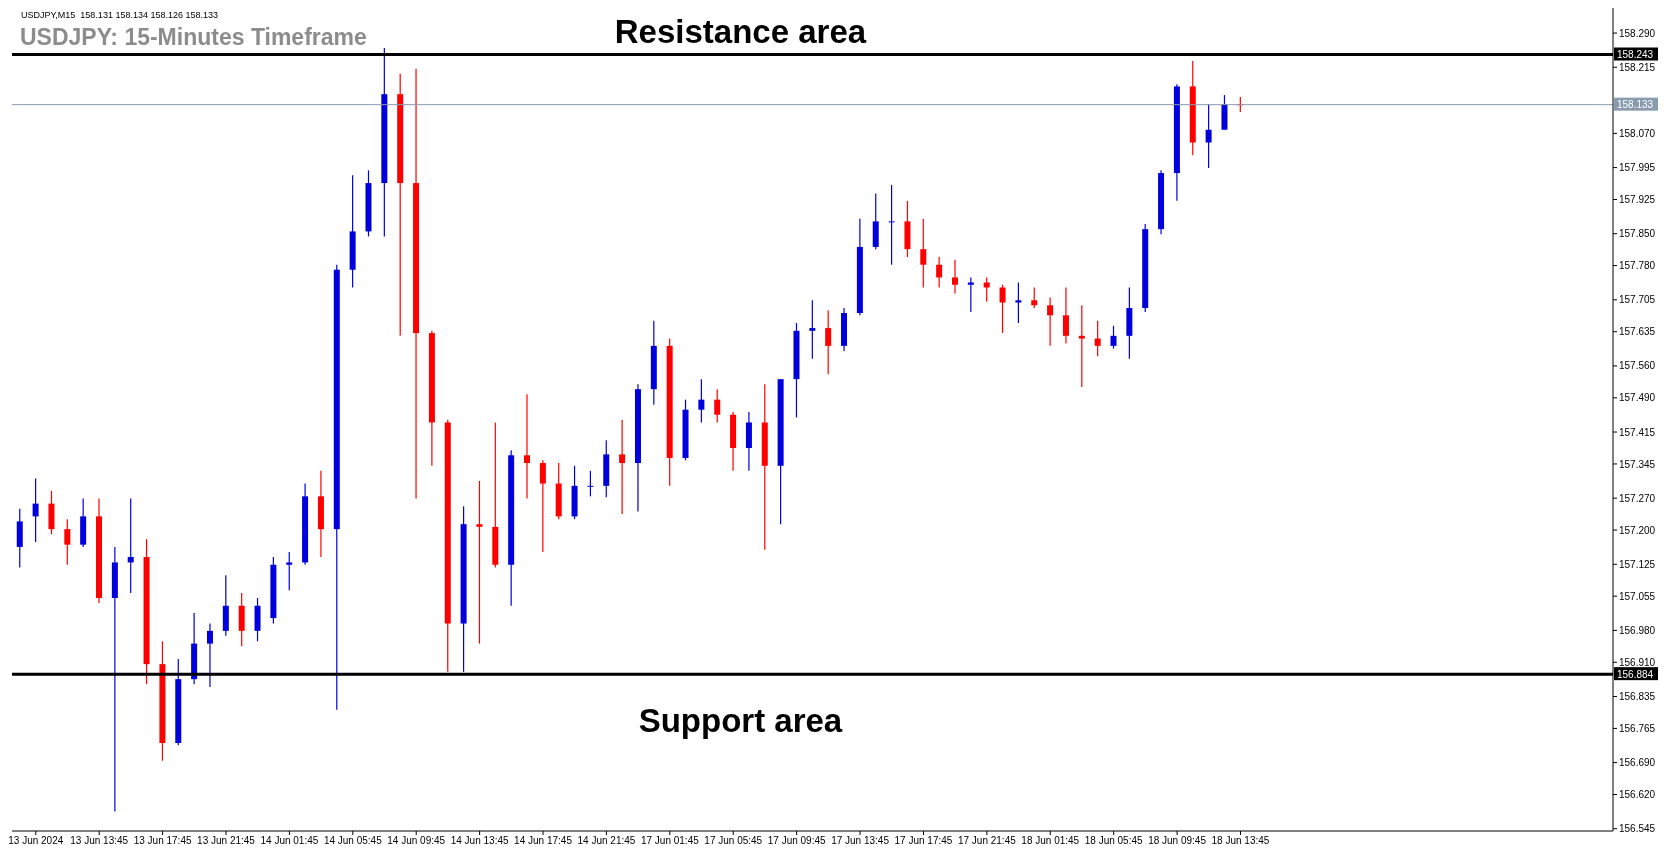 This screenshot has width=1673, height=861. Describe the element at coordinates (1635, 674) in the screenshot. I see `ref-line-label: 156.884` at that location.